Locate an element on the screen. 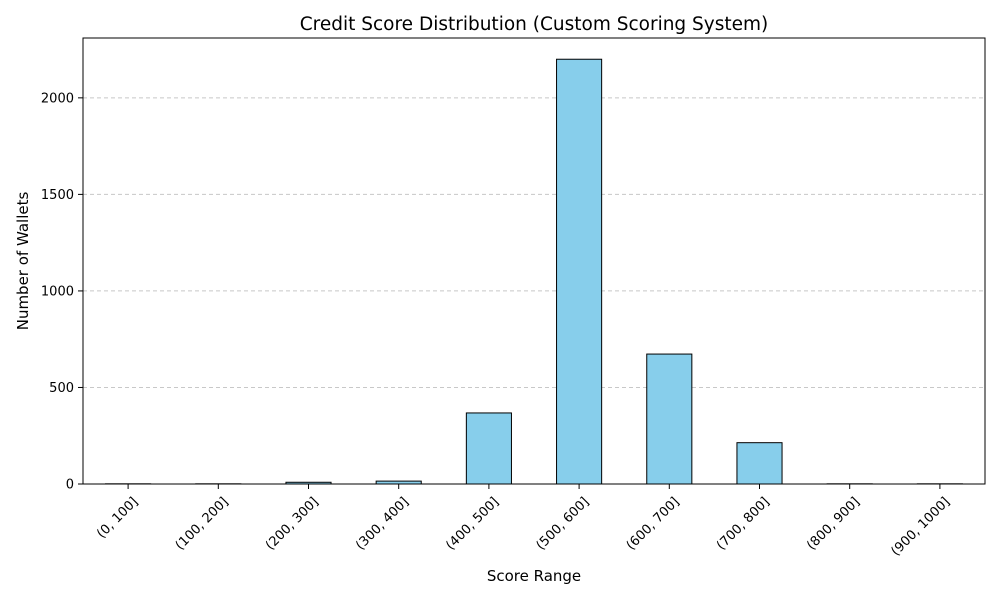  y-axis-ticks: 0 500 1000 1500 2000 is located at coordinates (62, 292).